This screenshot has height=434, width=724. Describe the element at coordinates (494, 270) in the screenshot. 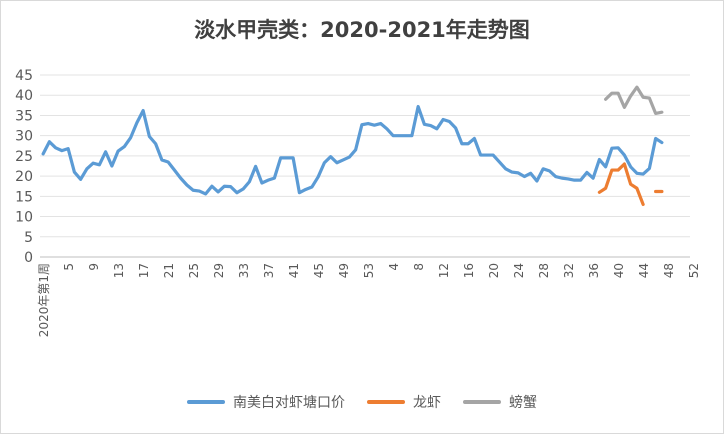

I see `x-tick-label: 20` at that location.